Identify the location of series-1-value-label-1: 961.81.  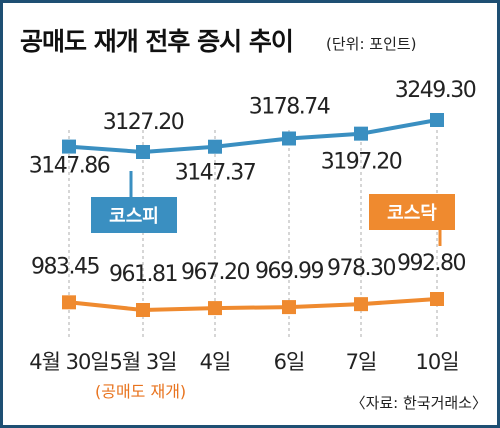
(143, 274).